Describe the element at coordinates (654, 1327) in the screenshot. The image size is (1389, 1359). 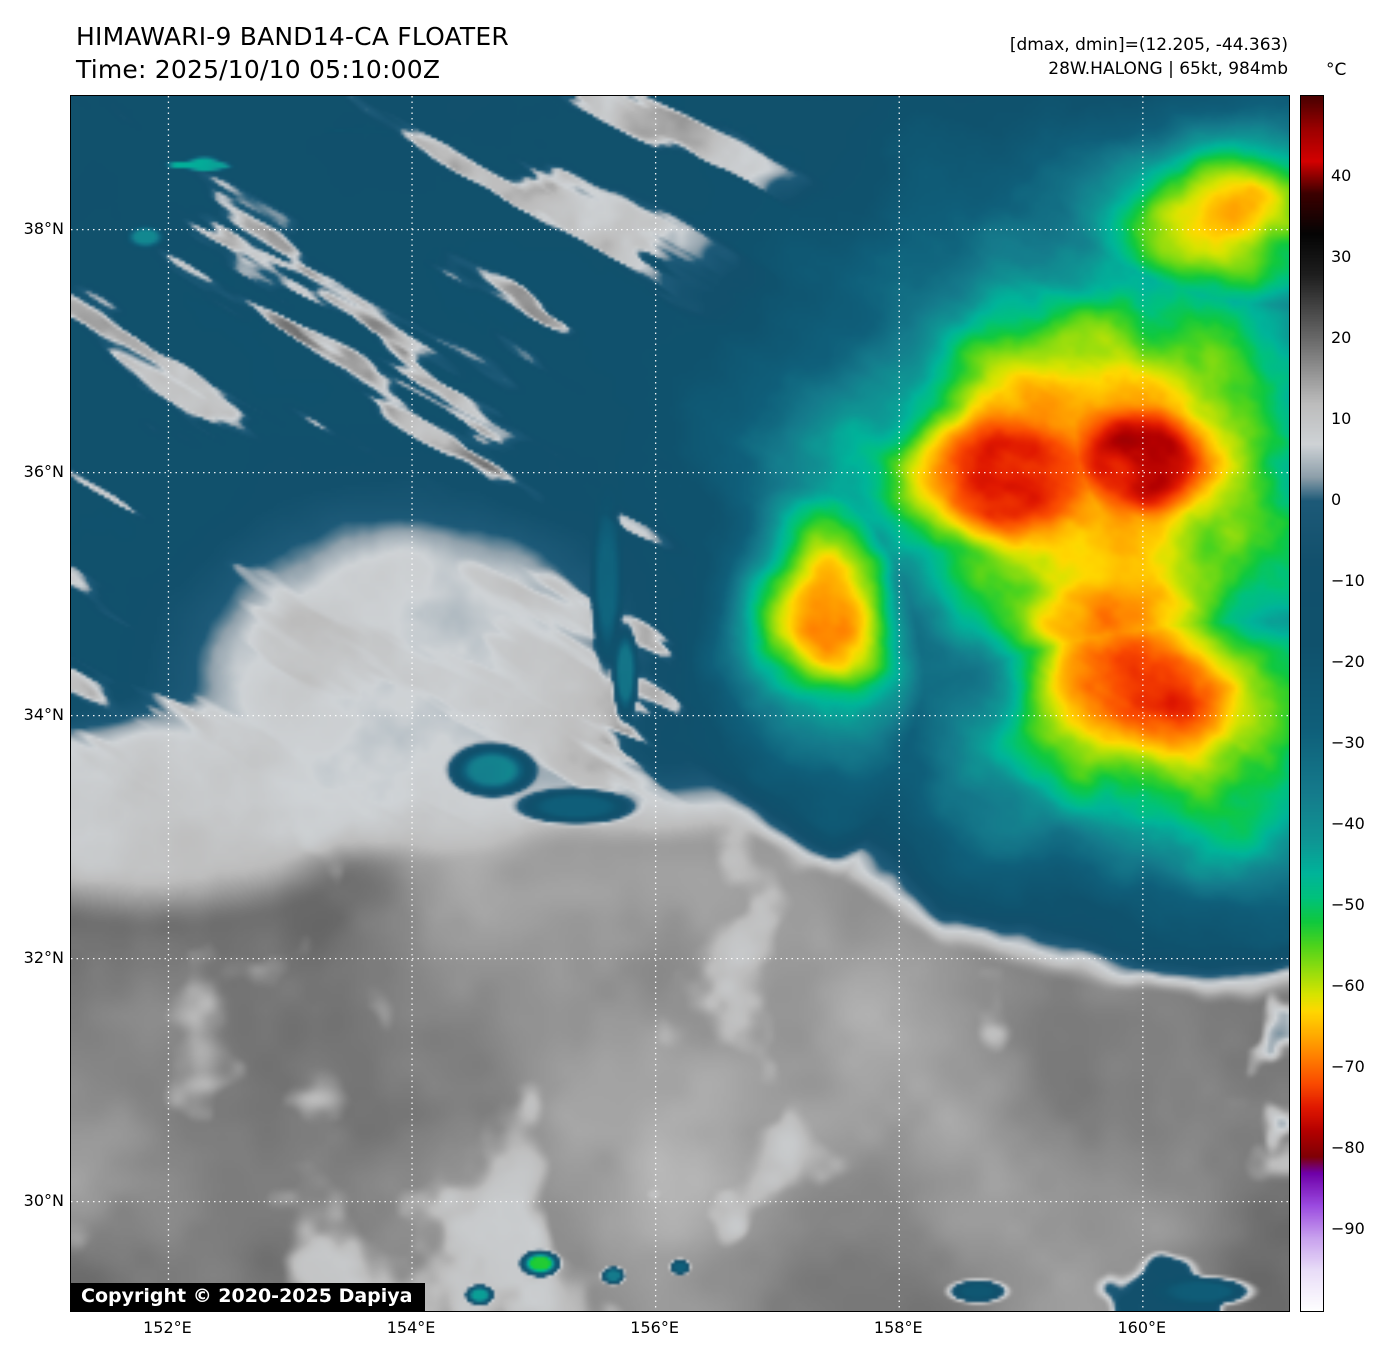
I see `lon-tick-label: 156°E` at that location.